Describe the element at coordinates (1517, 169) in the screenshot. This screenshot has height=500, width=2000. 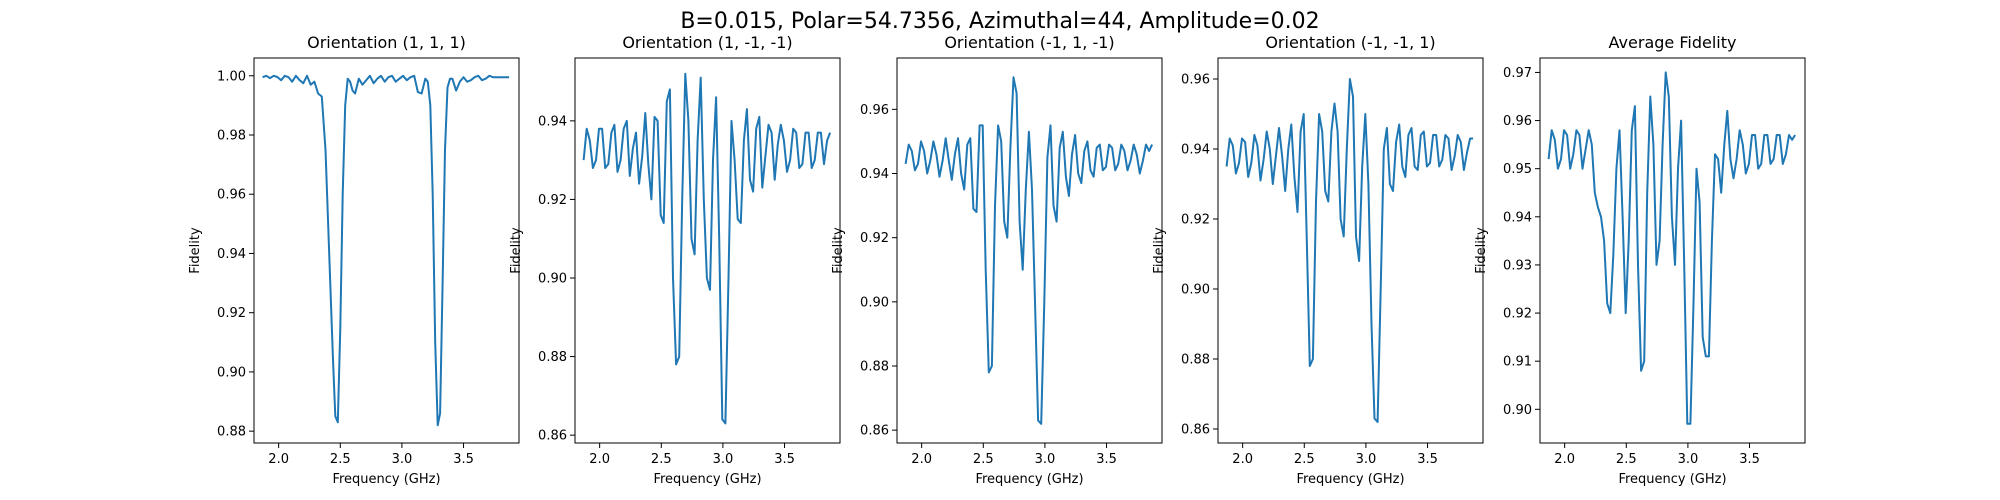
I see `y-tick-label: 0.95` at that location.